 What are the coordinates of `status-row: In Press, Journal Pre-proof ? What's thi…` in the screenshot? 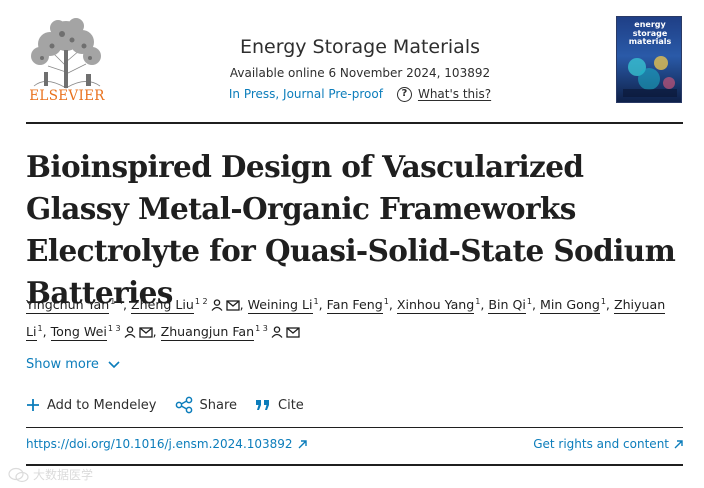 It's located at (360, 94).